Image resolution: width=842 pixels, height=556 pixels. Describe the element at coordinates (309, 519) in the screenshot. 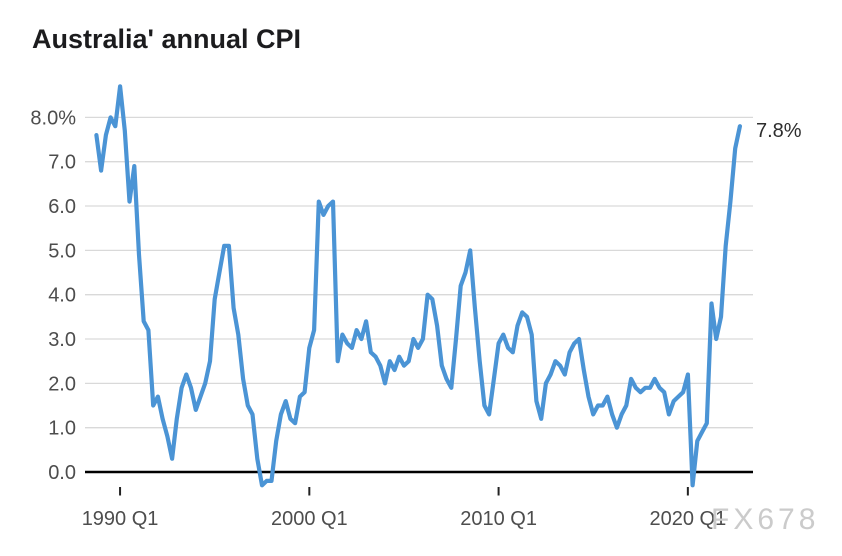

I see `x-tick-label: 2000 Q1` at that location.